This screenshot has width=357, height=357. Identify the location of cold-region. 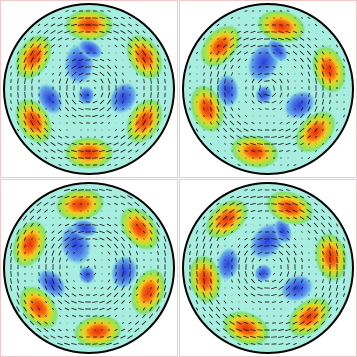
(86, 95).